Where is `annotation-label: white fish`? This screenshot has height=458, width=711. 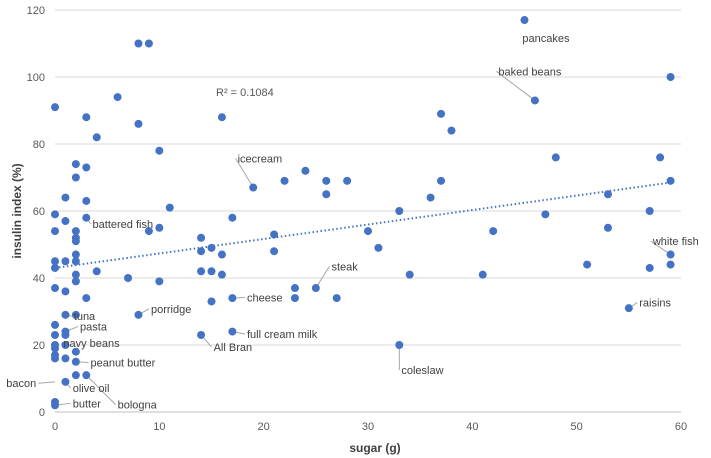
annotation-label: white fish is located at coordinates (675, 242).